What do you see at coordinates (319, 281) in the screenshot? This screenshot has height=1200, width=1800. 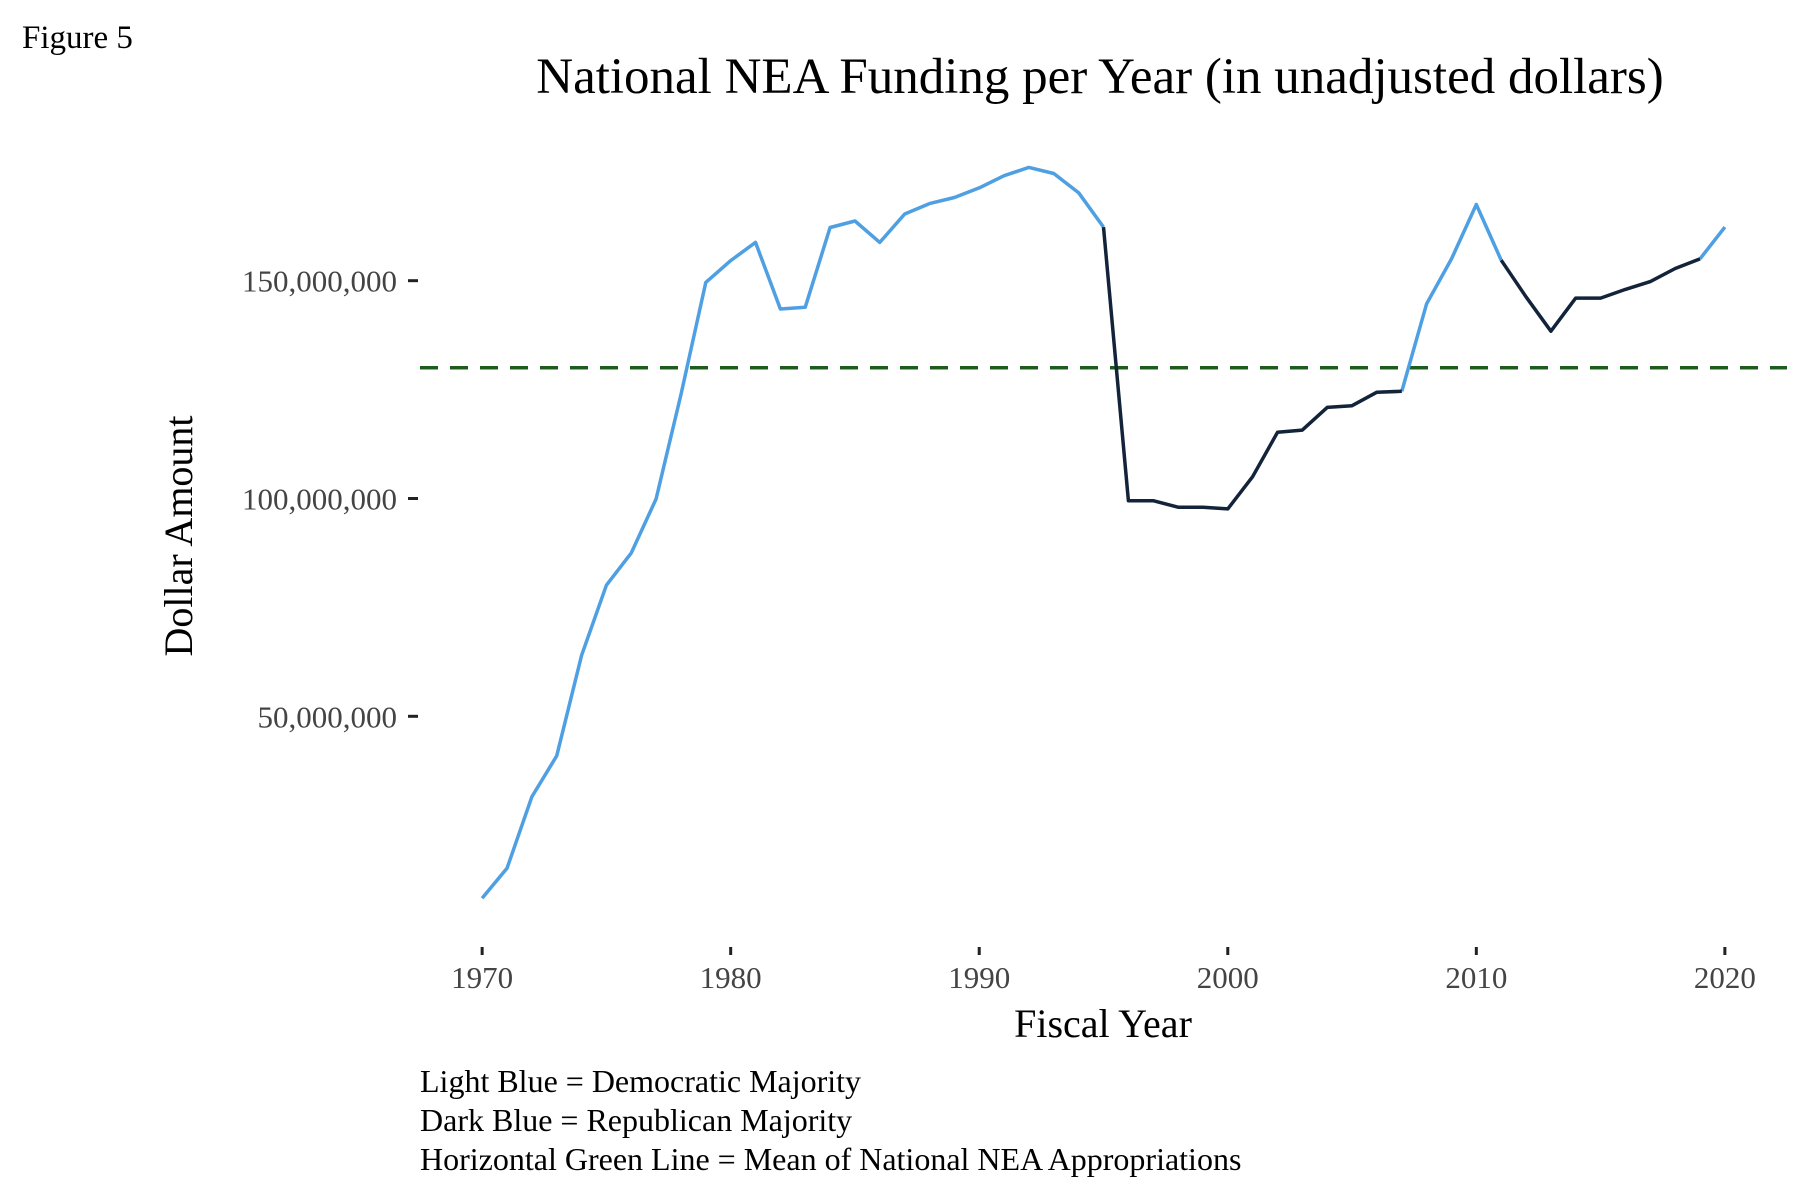 I see `y-tick-label: 150,000,000` at bounding box center [319, 281].